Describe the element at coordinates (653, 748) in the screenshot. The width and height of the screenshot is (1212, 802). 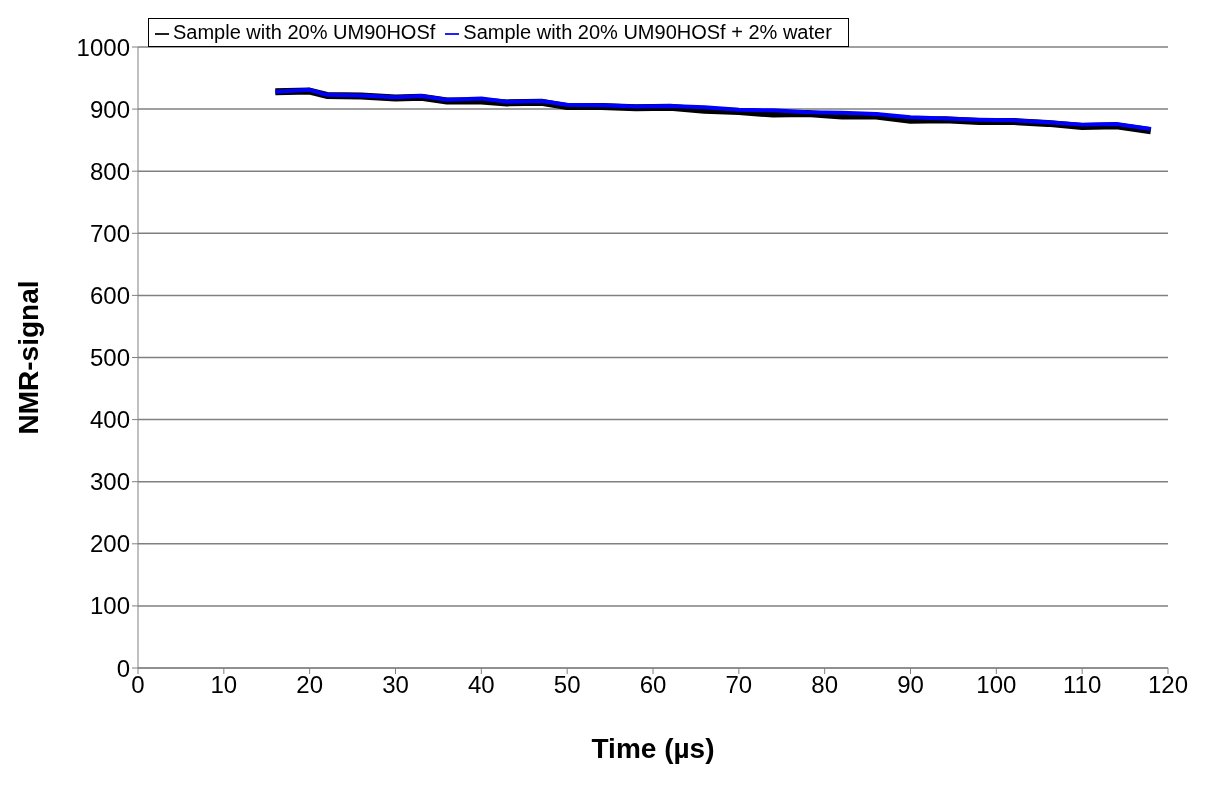
I see `x-axis-title: Time (µs)` at that location.